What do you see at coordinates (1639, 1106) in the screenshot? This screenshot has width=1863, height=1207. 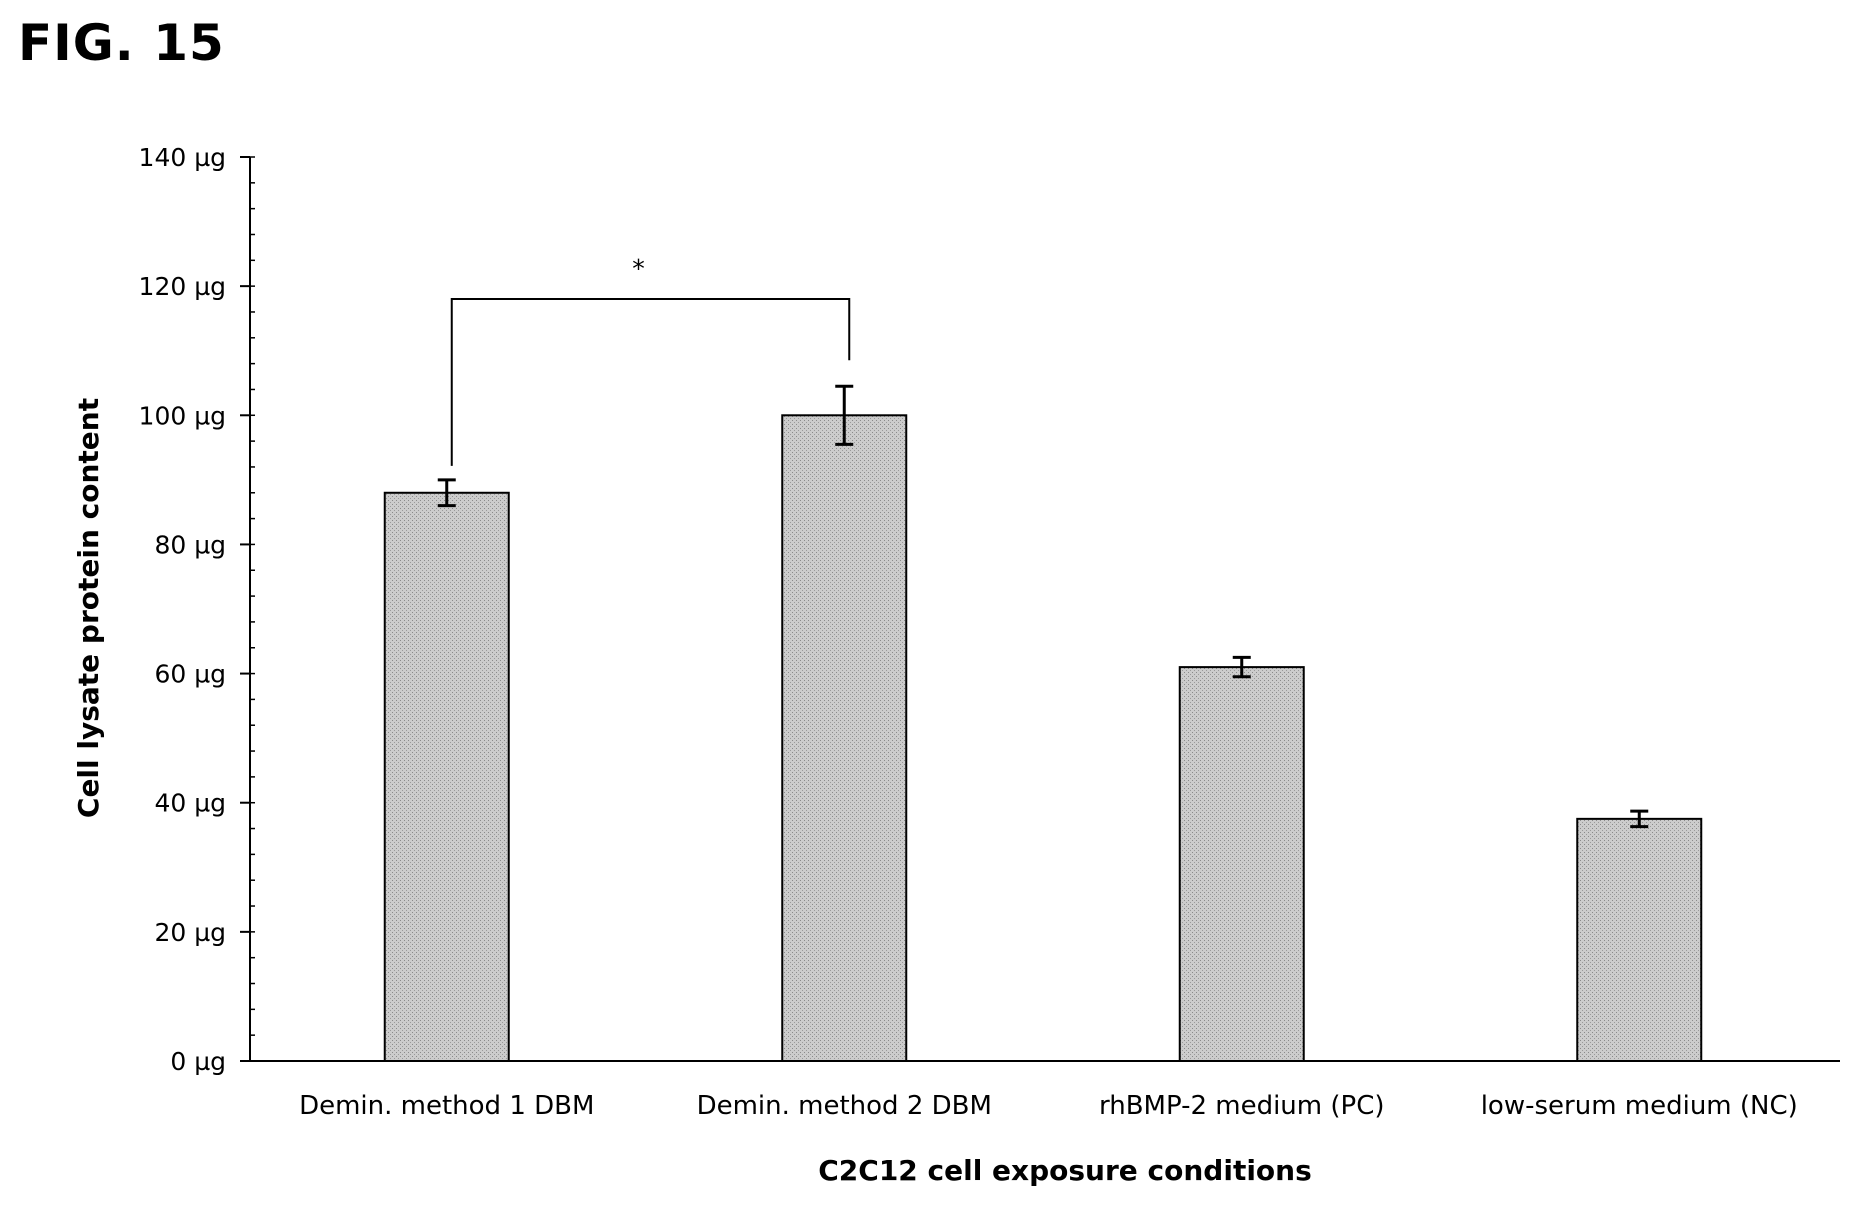 I see `x-category-label: low-serum medium (NC)` at bounding box center [1639, 1106].